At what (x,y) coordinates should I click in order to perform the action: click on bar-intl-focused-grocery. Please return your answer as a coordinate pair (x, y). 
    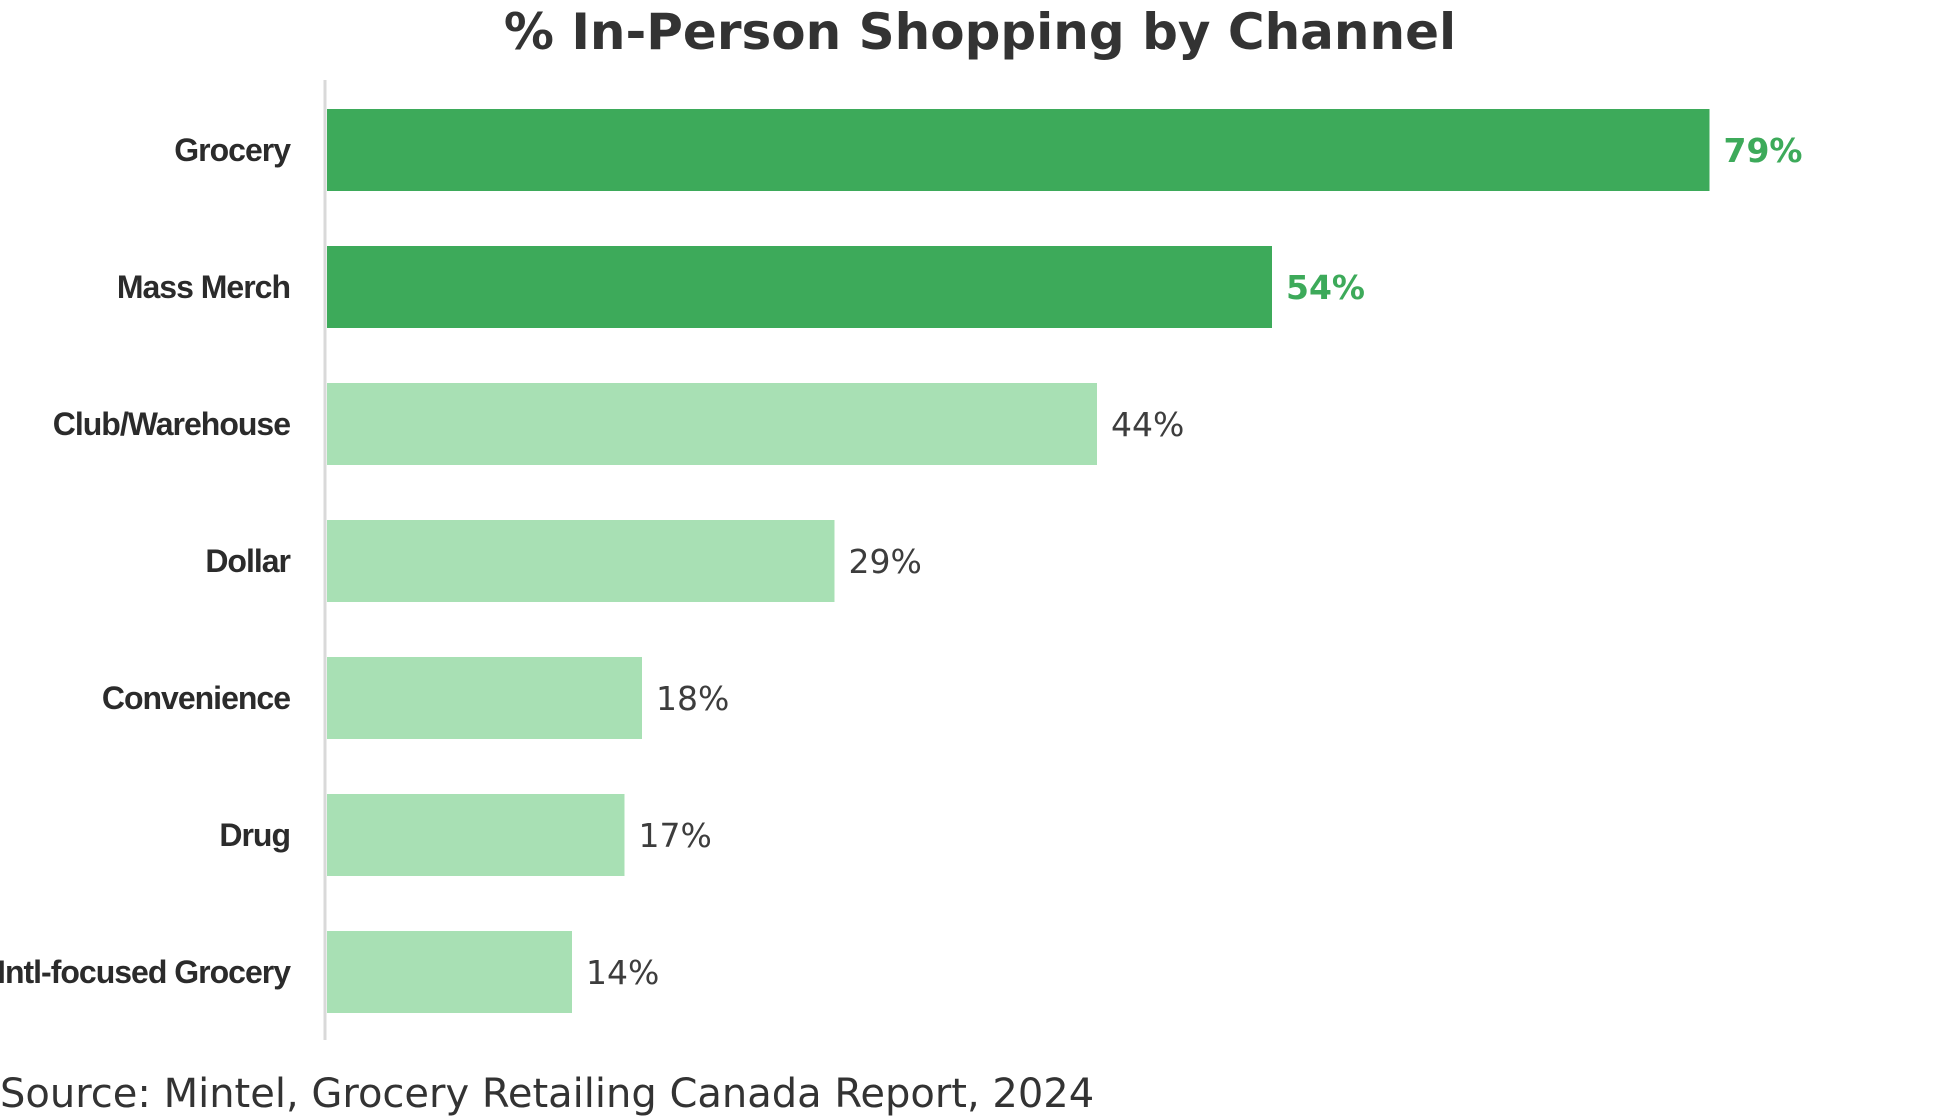
    Looking at the image, I should click on (449, 972).